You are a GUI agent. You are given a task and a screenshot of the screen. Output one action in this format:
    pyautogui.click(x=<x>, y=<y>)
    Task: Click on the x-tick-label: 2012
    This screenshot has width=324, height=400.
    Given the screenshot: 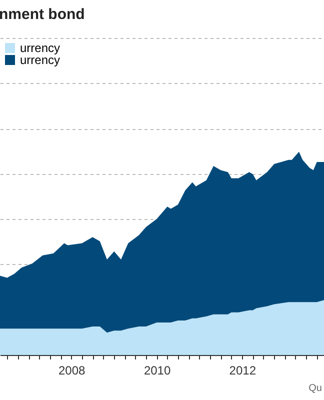 What is the action you would take?
    pyautogui.click(x=242, y=371)
    